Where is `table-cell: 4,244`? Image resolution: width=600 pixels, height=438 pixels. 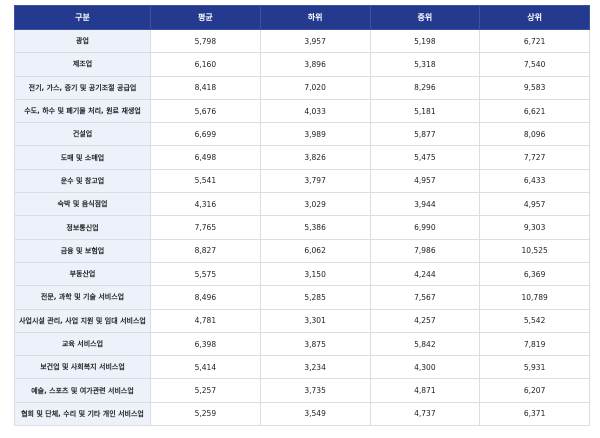
table-cell: 4,244 is located at coordinates (425, 274).